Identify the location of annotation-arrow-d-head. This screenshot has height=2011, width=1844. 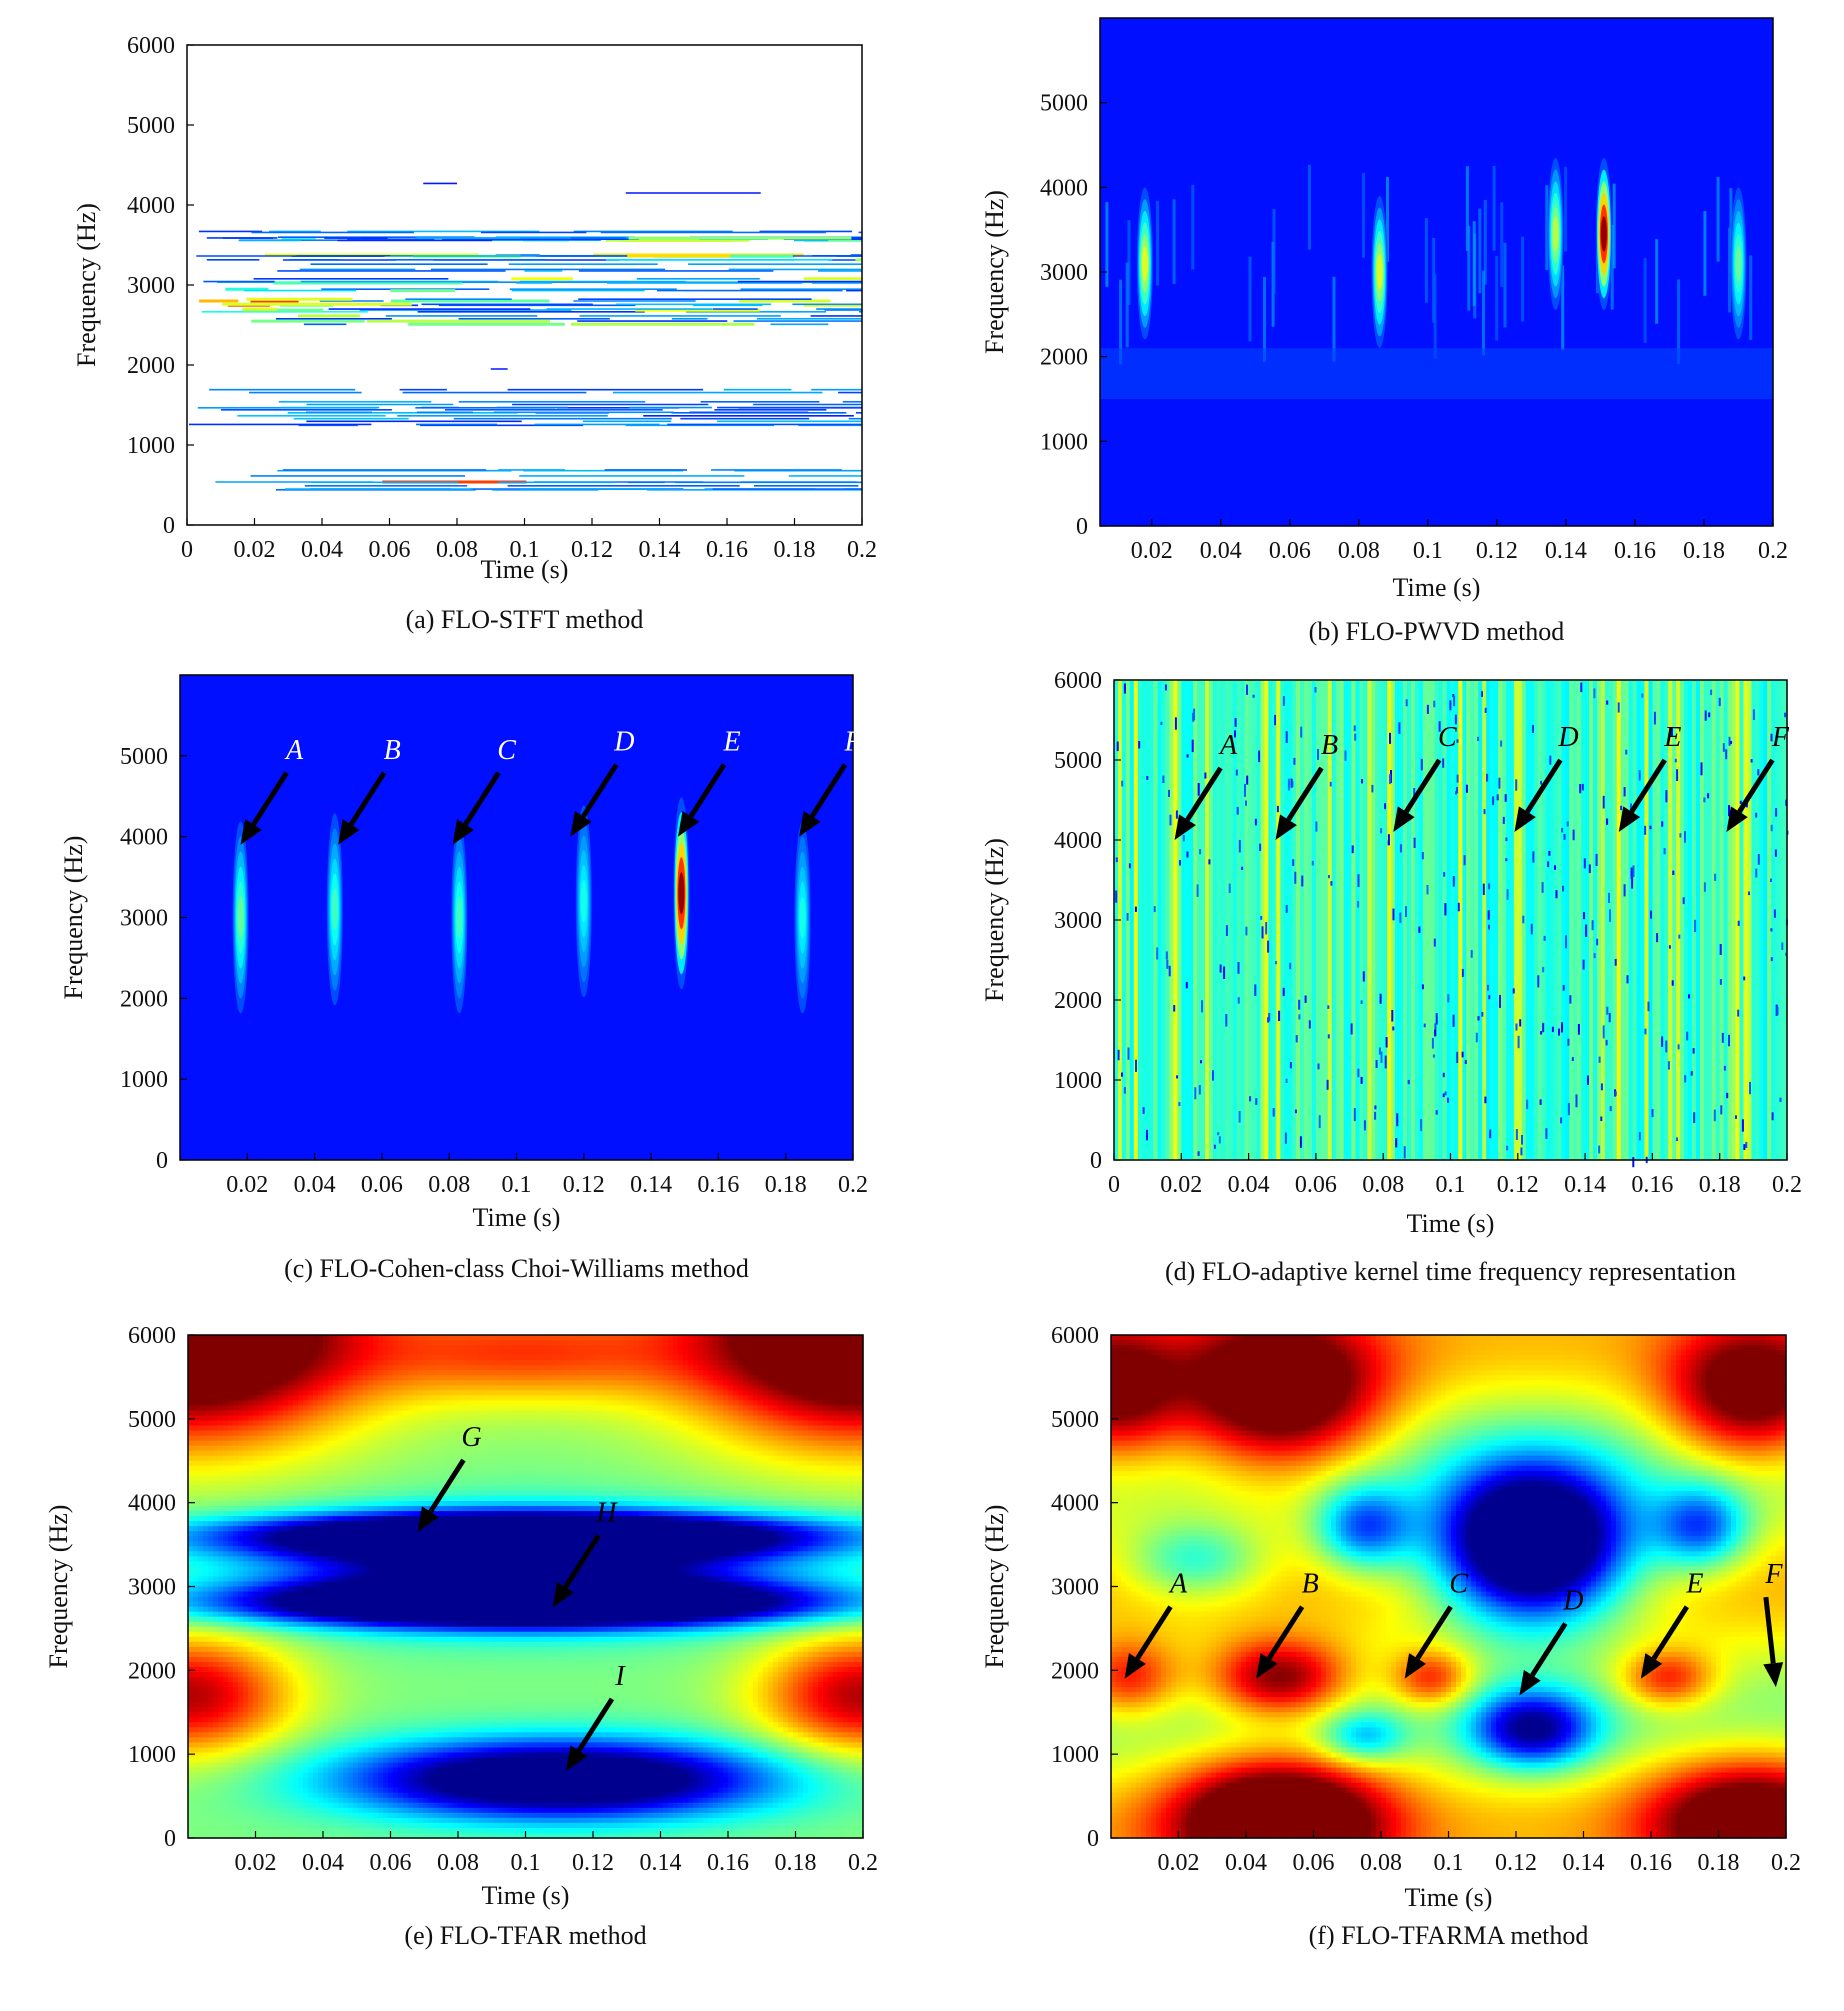
(1525, 819).